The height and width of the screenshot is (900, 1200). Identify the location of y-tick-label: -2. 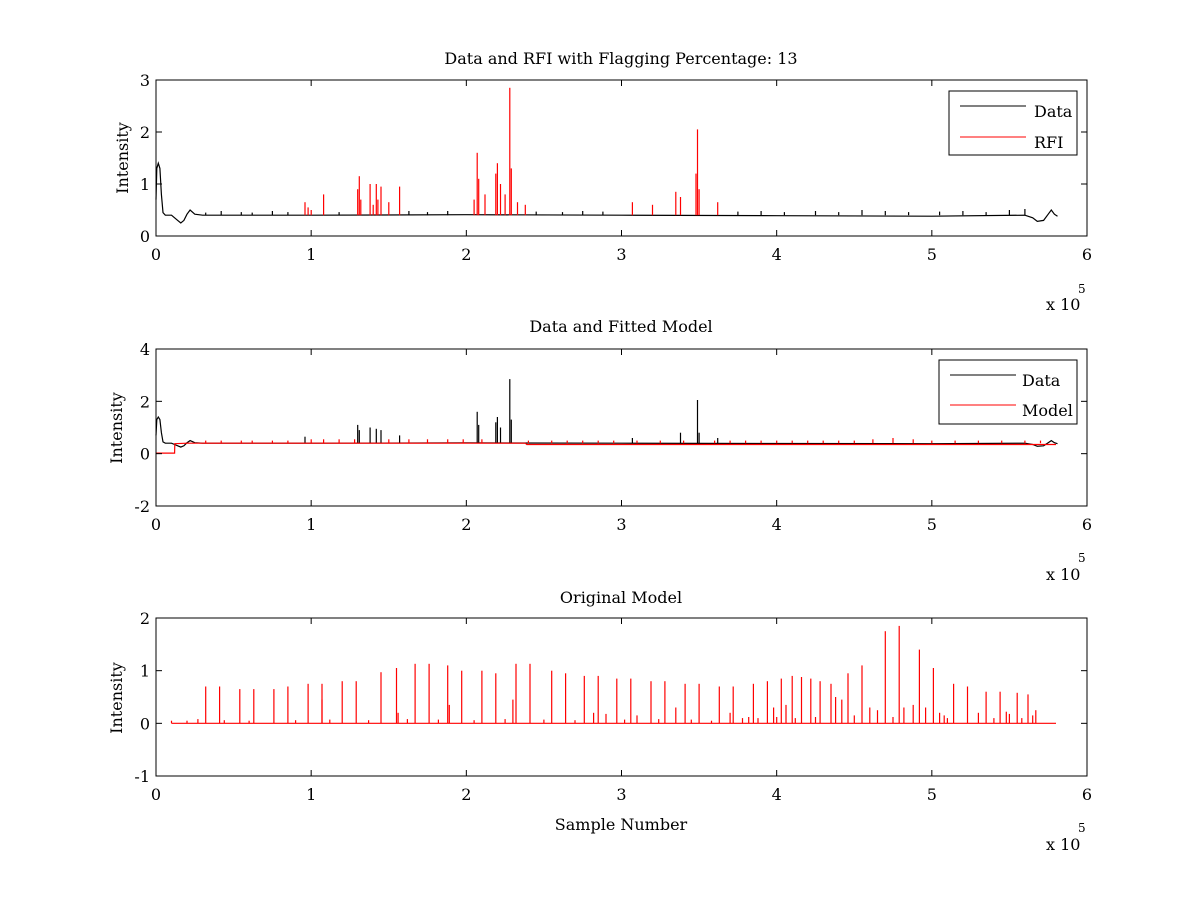
(142, 506).